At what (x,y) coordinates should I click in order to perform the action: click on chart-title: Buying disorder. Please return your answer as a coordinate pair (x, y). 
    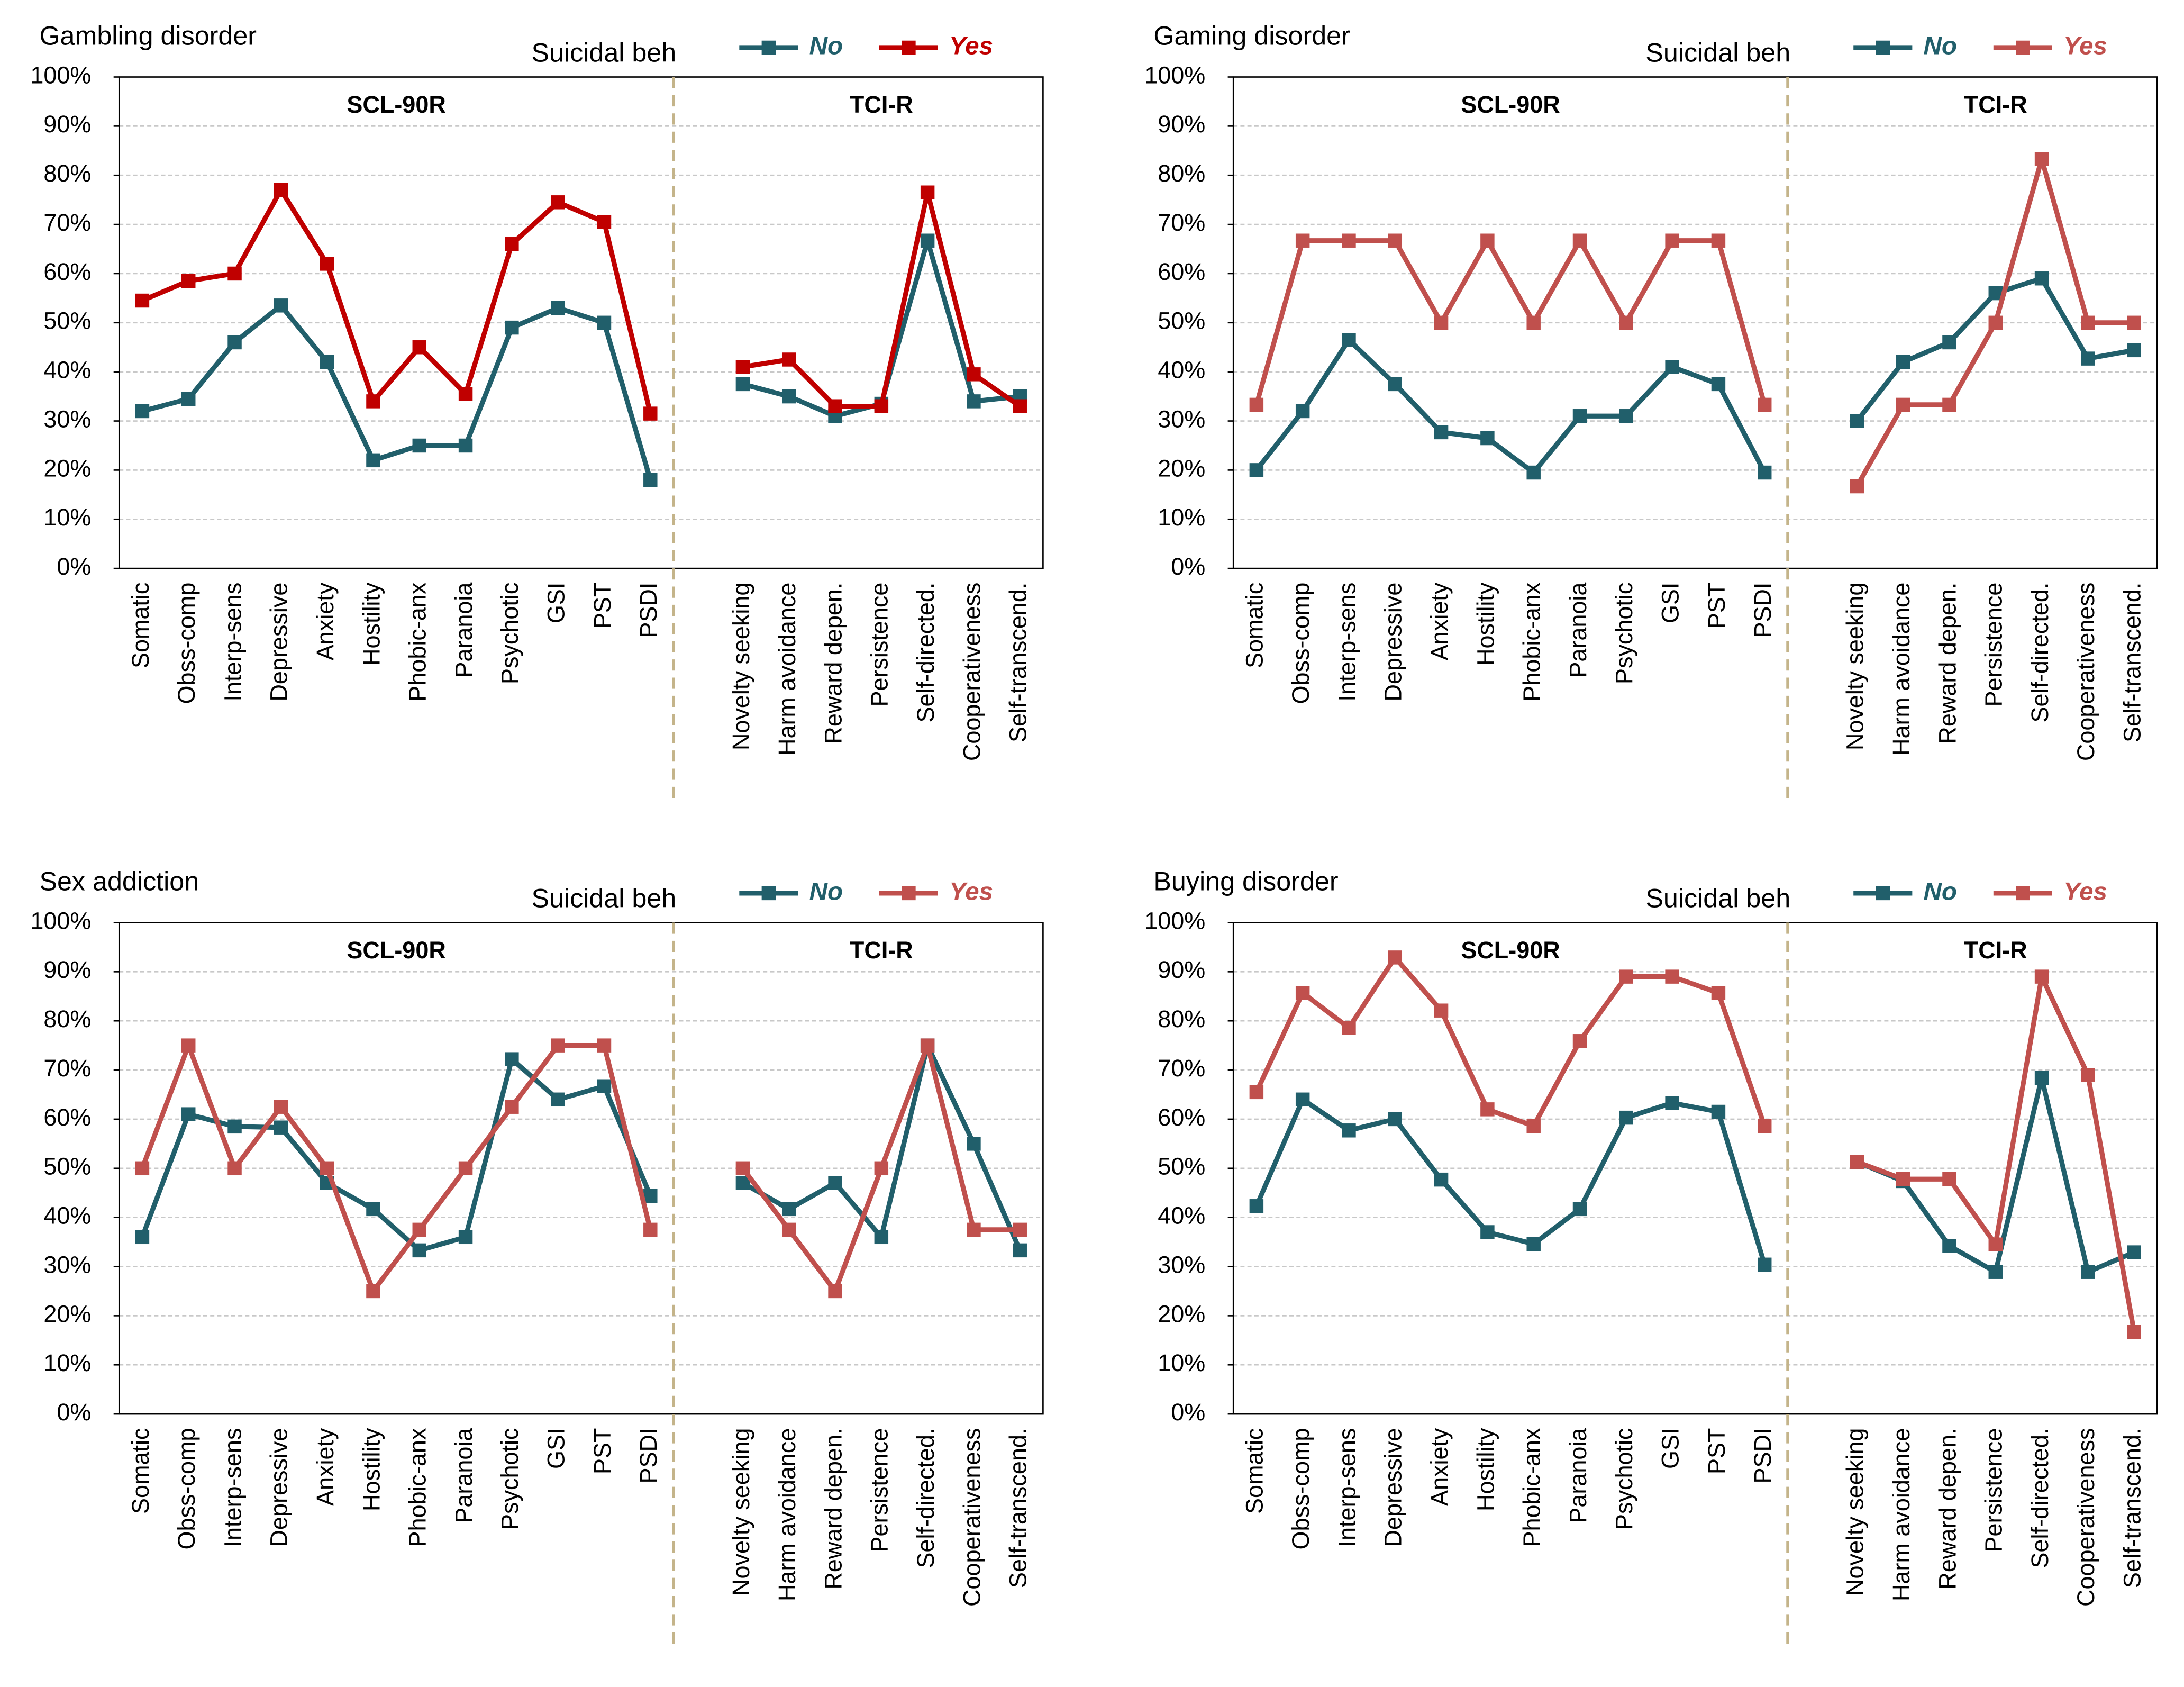
    Looking at the image, I should click on (1245, 881).